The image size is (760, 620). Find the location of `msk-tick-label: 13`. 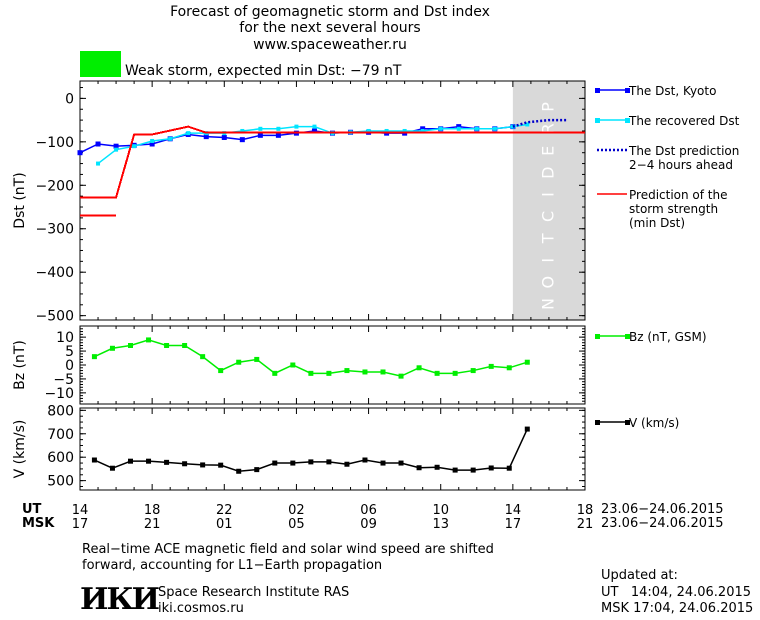

msk-tick-label: 13 is located at coordinates (440, 524).